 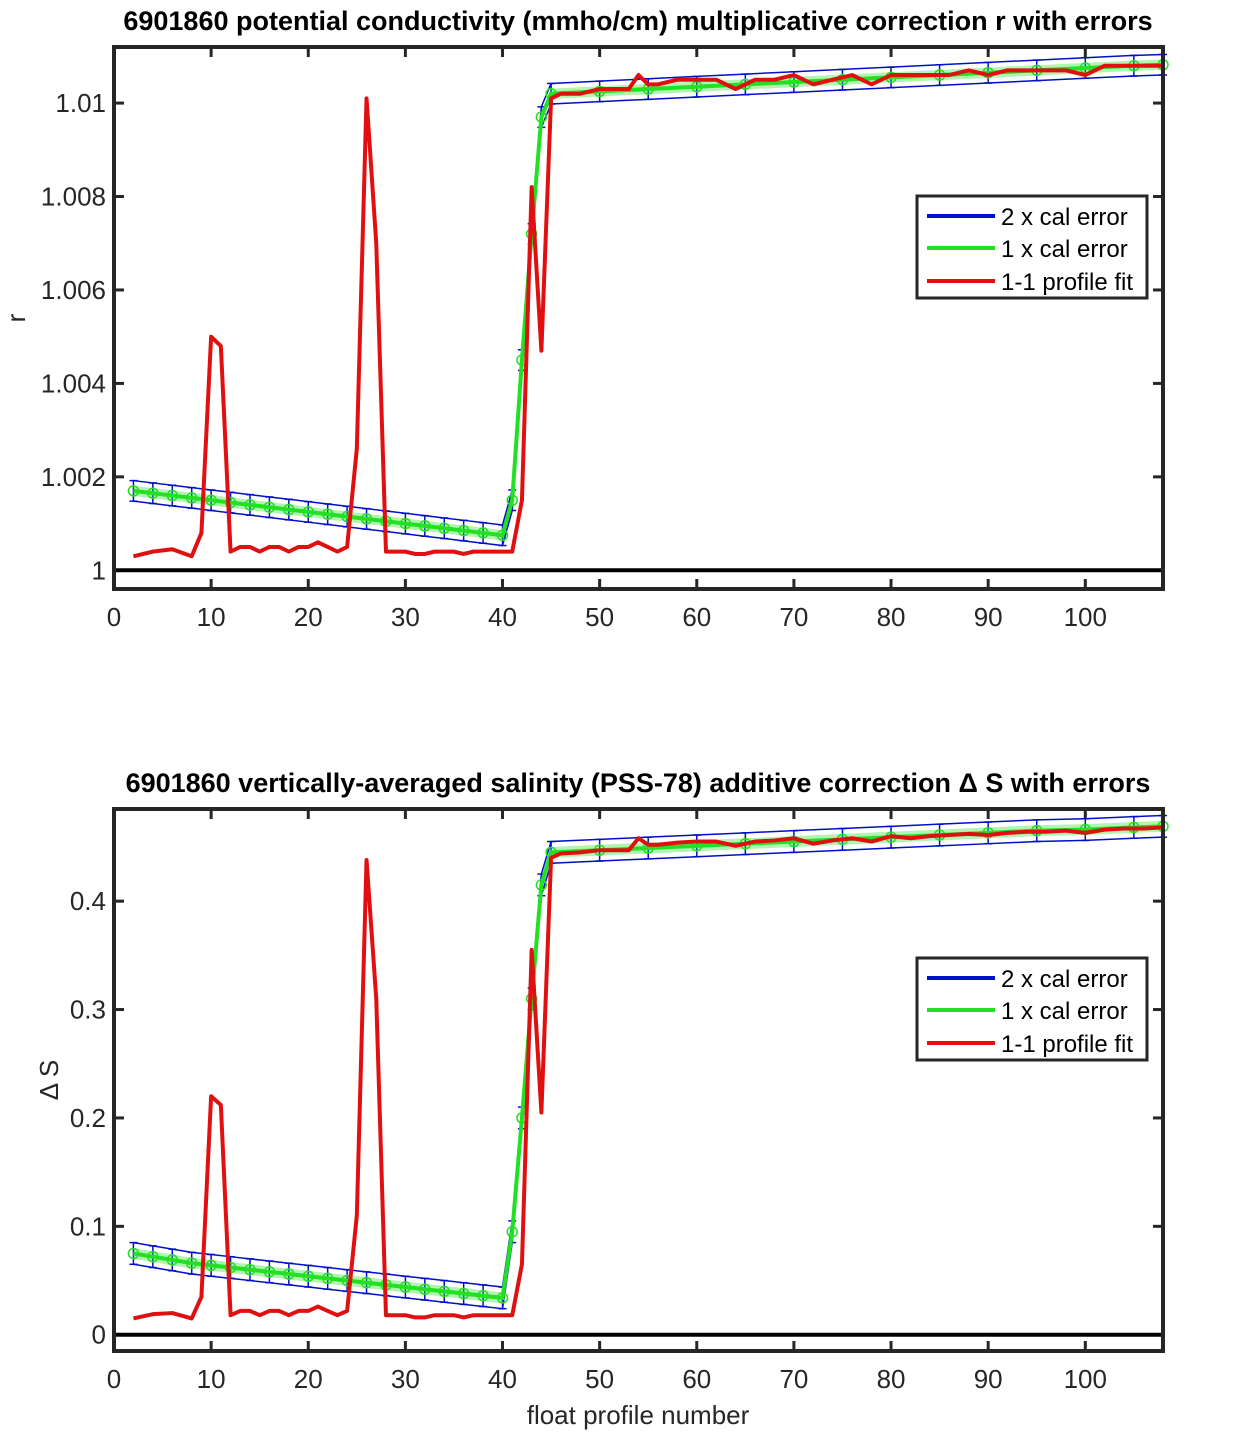 I want to click on y-tick-label: 1.008, so click(x=73, y=197).